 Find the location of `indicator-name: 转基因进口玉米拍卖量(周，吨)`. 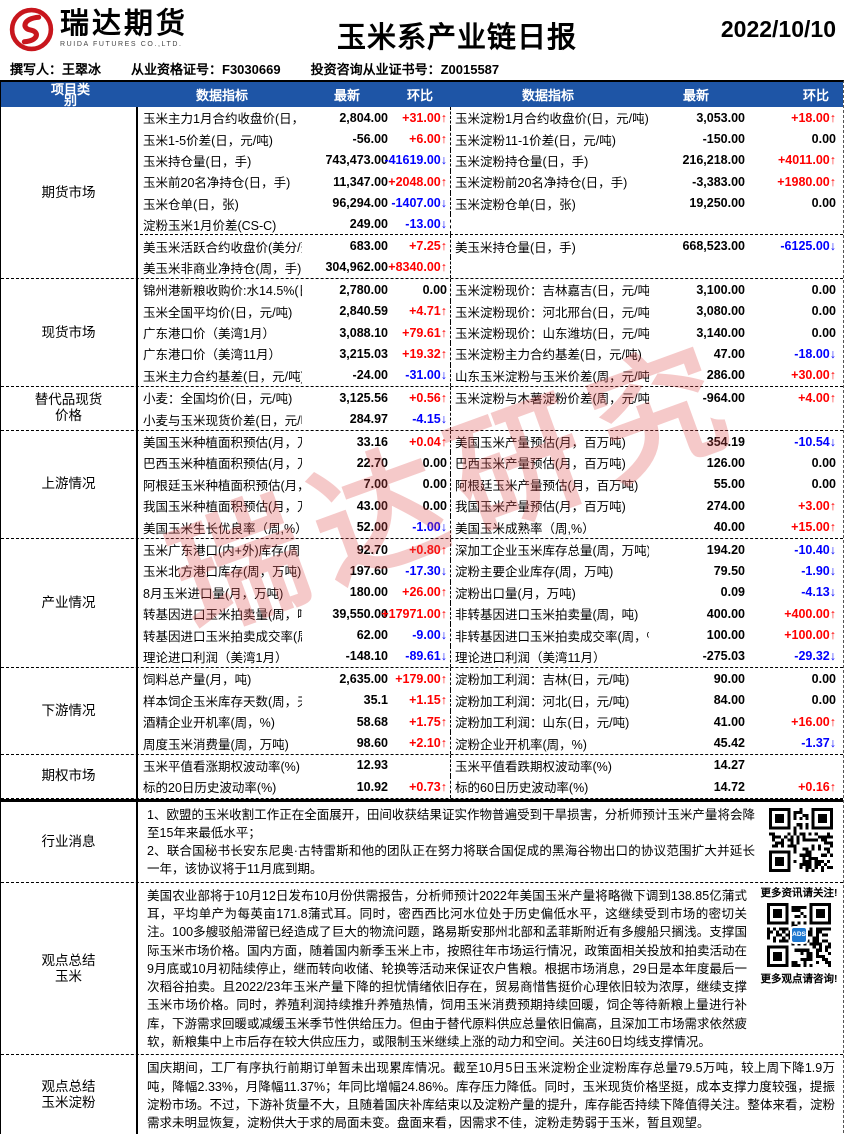

indicator-name: 转基因进口玉米拍卖量(周，吨) is located at coordinates (222, 615).